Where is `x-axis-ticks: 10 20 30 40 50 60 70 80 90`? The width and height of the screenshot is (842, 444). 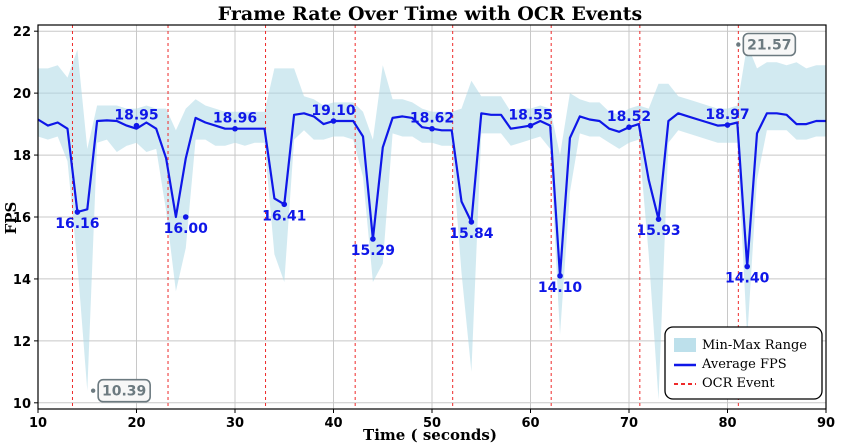 x-axis-ticks: 10 20 30 40 50 60 70 80 90 is located at coordinates (432, 420).